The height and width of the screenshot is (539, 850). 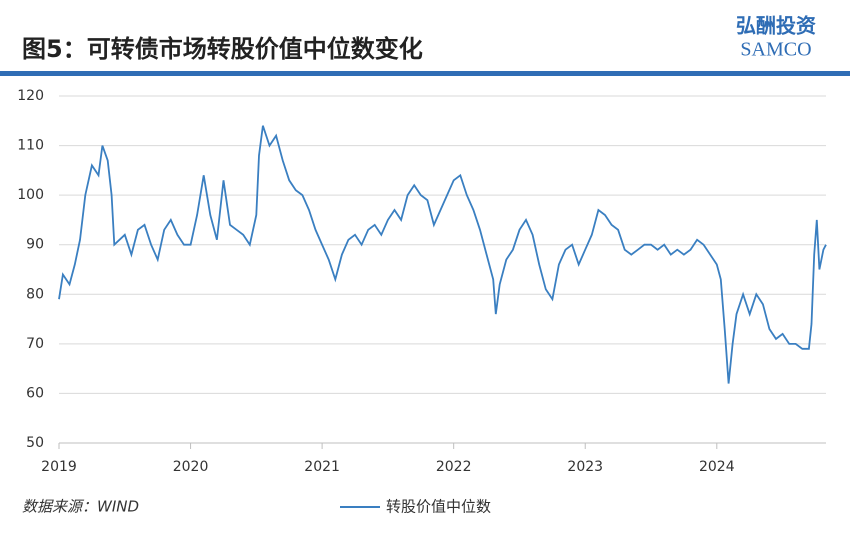 I want to click on y-tick-label: 70, so click(x=35, y=344).